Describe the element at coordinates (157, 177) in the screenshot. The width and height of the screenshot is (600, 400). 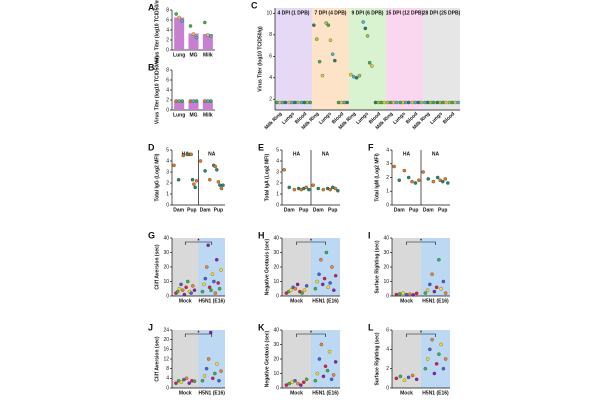
I see `y-axis-label: Total IgG (Log2 MFI)` at that location.